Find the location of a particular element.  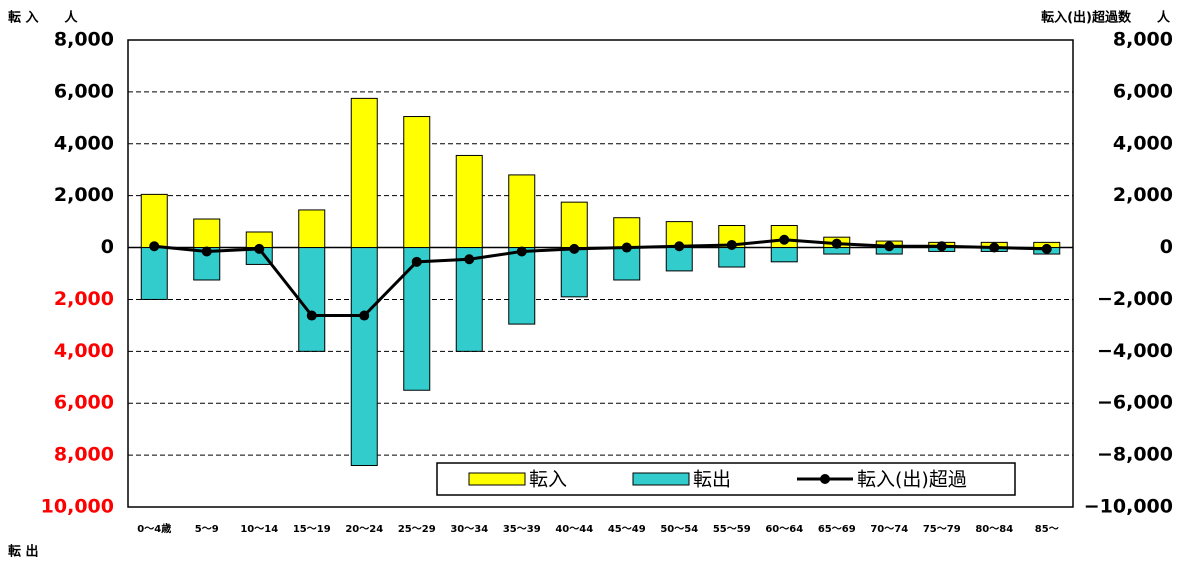

y-tick-label: 0 is located at coordinates (107, 247).